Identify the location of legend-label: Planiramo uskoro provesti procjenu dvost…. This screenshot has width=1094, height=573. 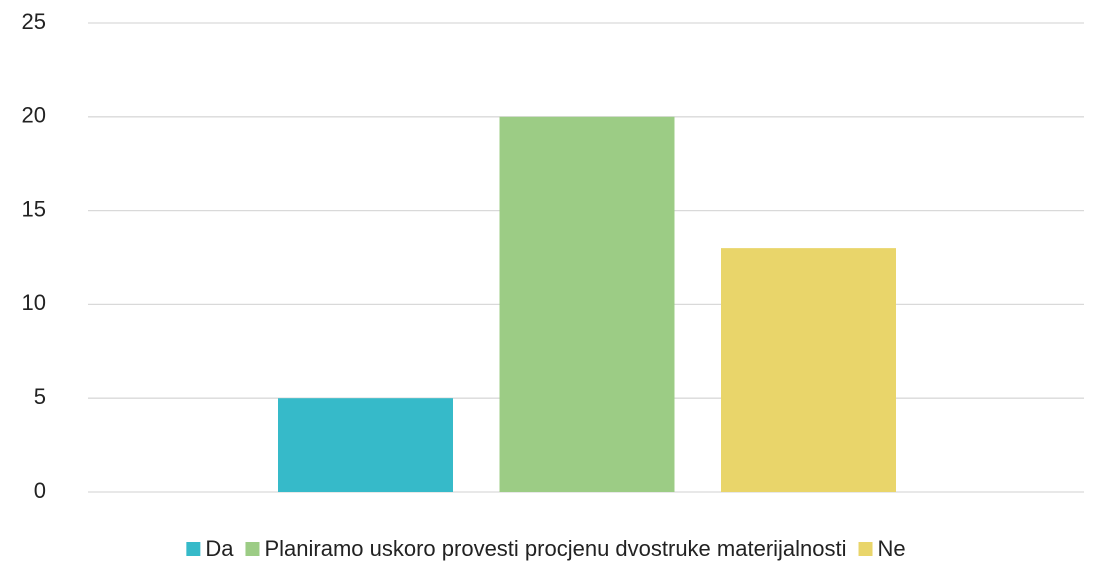
(555, 548).